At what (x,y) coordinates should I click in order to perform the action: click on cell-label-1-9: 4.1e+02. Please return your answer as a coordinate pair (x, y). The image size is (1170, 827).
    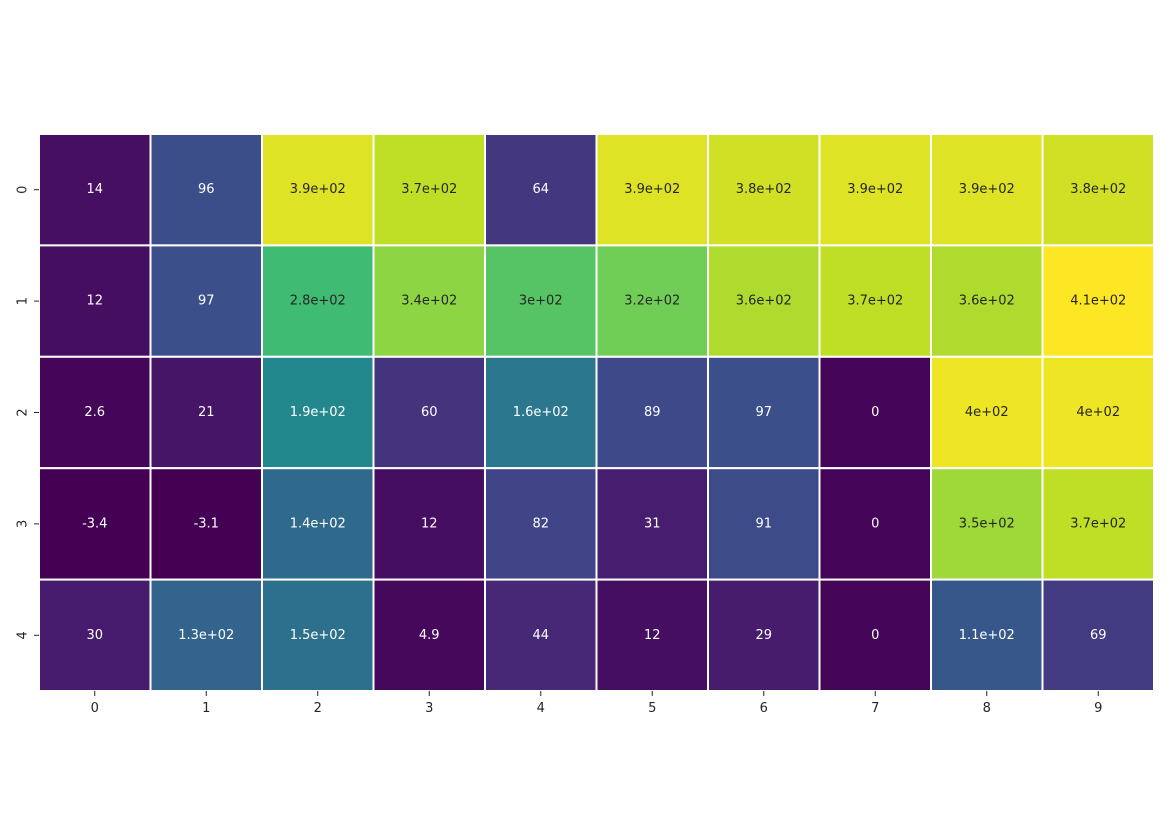
    Looking at the image, I should click on (1098, 301).